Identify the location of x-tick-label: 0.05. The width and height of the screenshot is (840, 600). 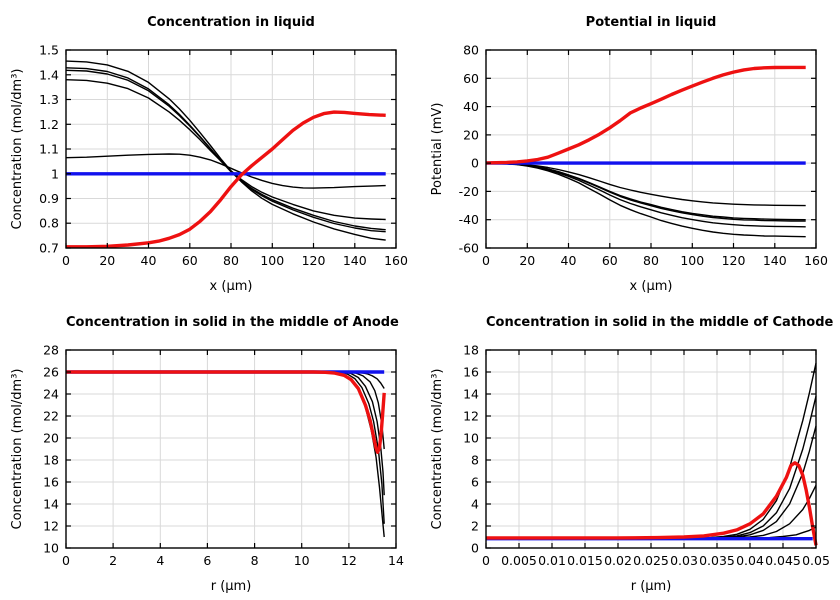
(816, 560).